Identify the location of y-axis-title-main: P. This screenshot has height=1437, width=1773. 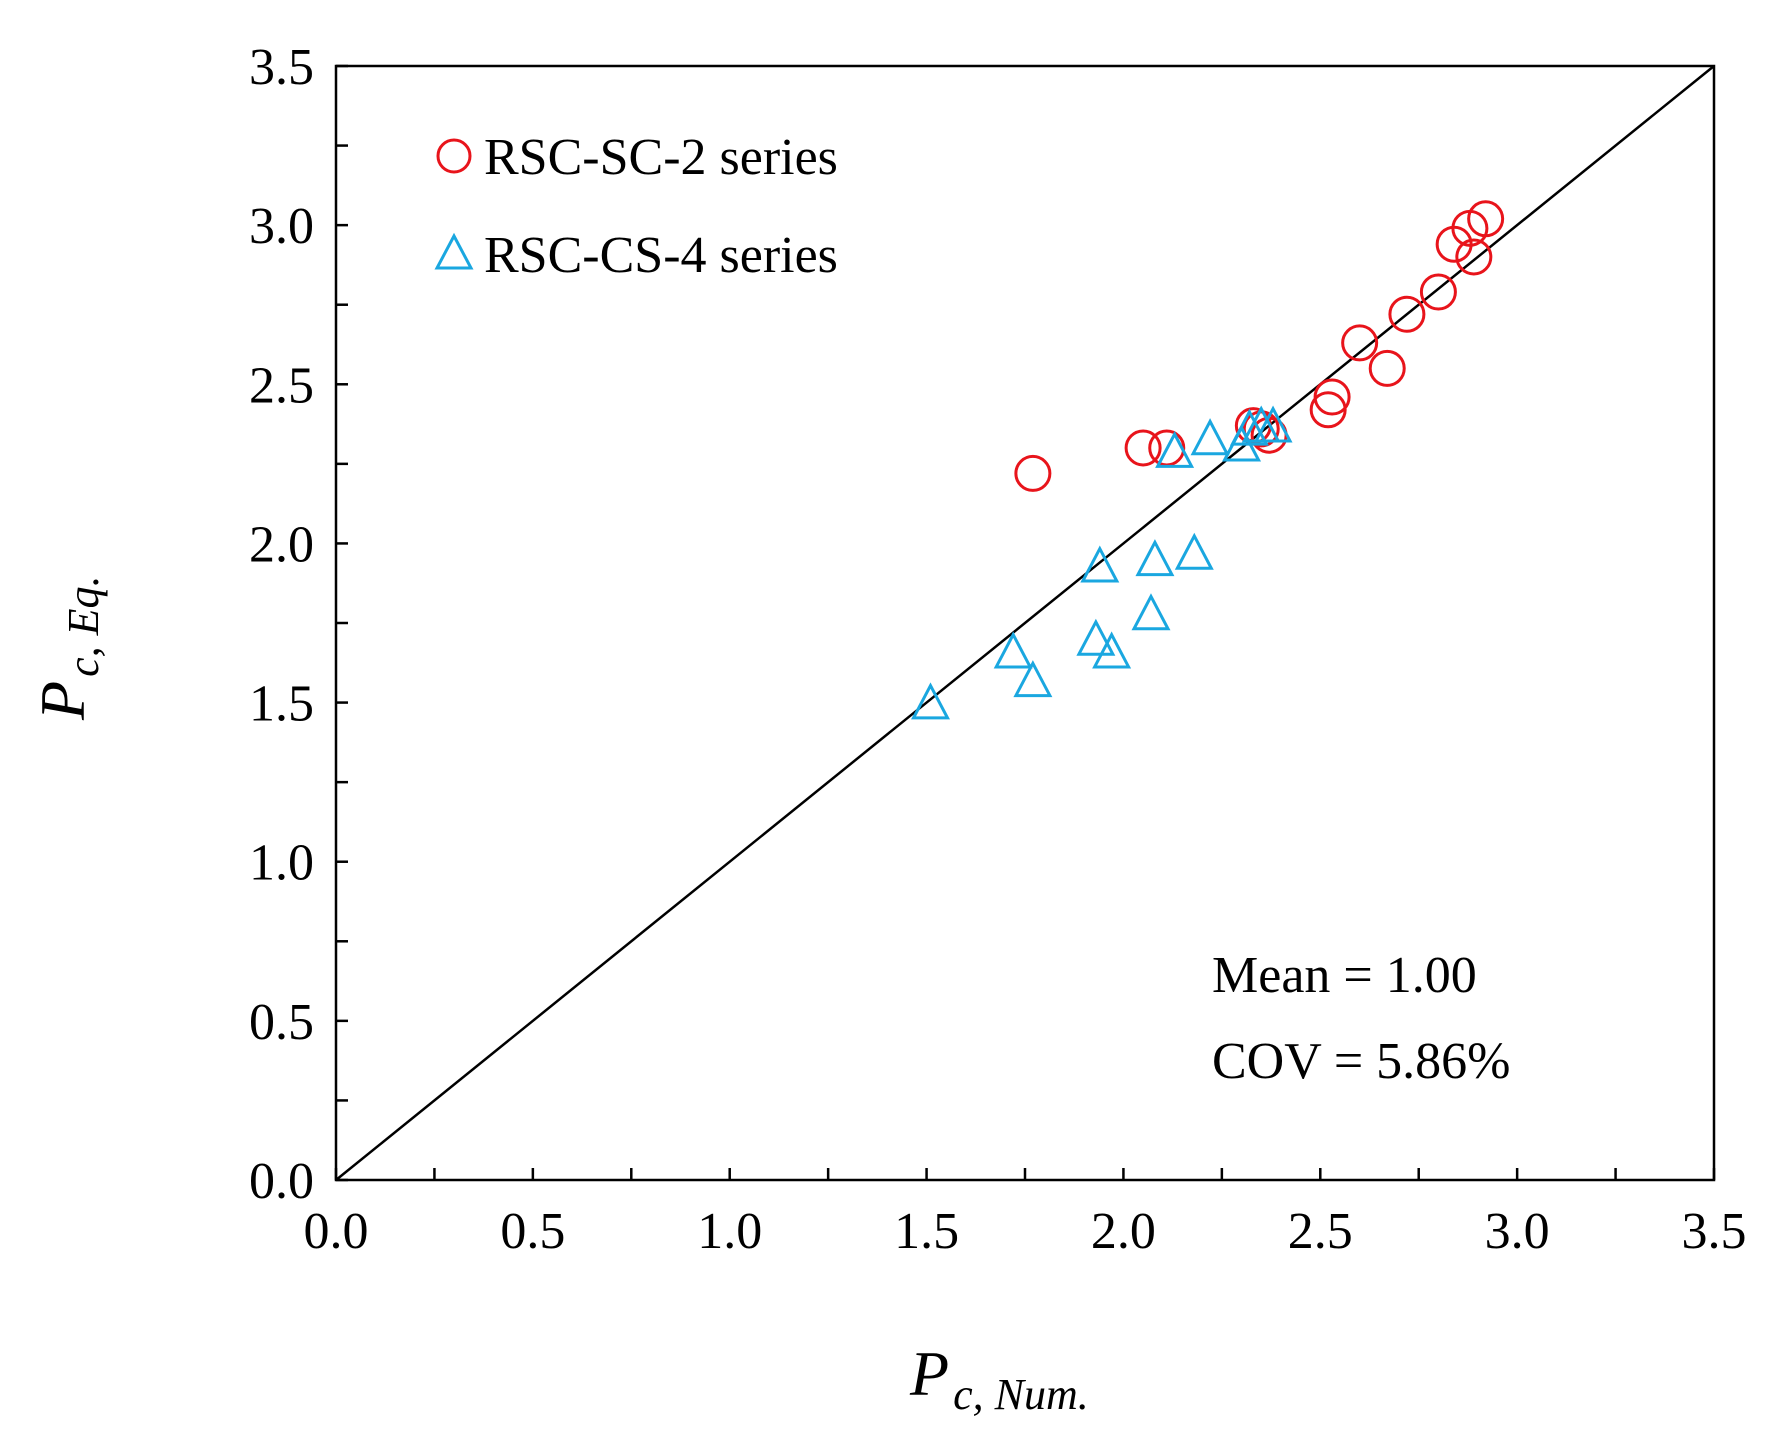
(62, 701).